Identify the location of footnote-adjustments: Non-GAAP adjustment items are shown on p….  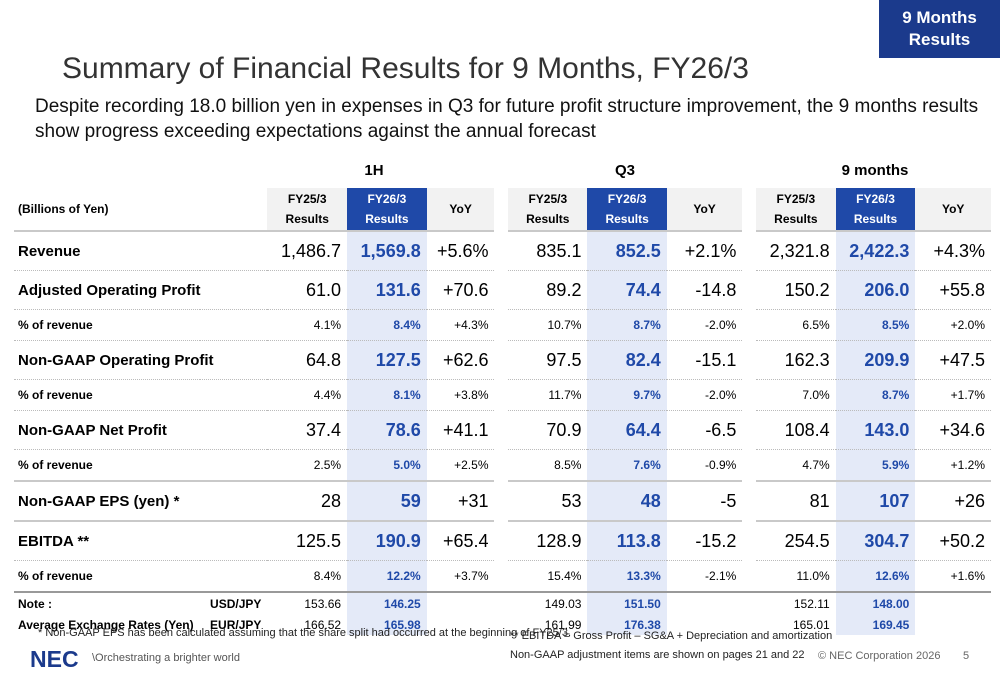
(657, 655).